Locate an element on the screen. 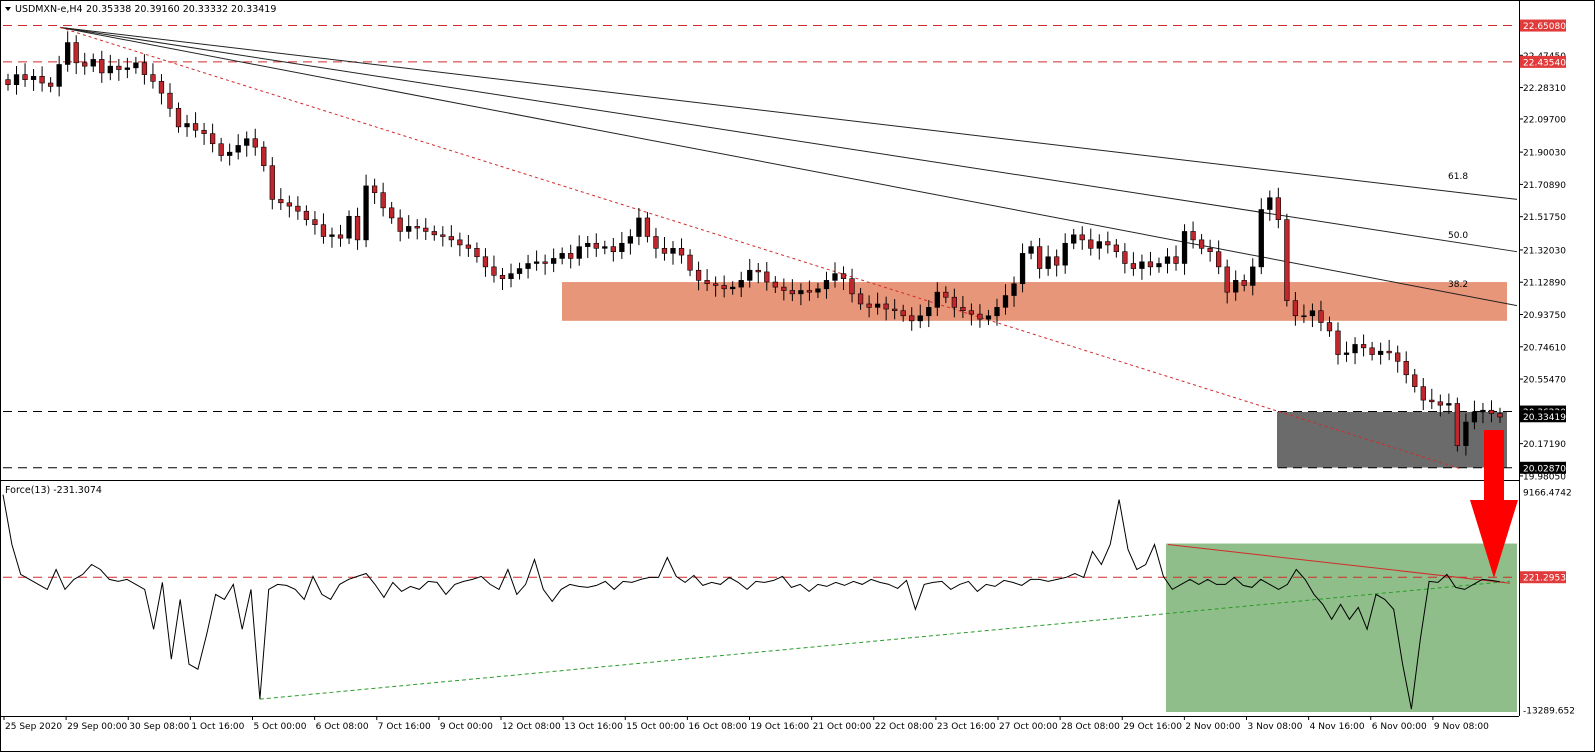 Image resolution: width=1595 pixels, height=752 pixels. force-indicator-label: Force(13) -231.3074 is located at coordinates (53, 490).